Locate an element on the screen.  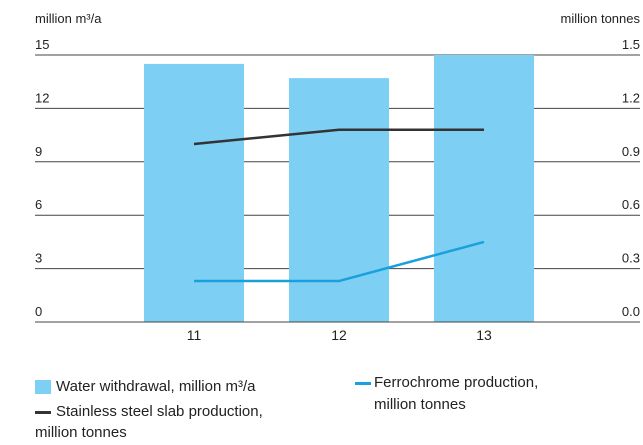
left-tick-label: 12 is located at coordinates (42, 97).